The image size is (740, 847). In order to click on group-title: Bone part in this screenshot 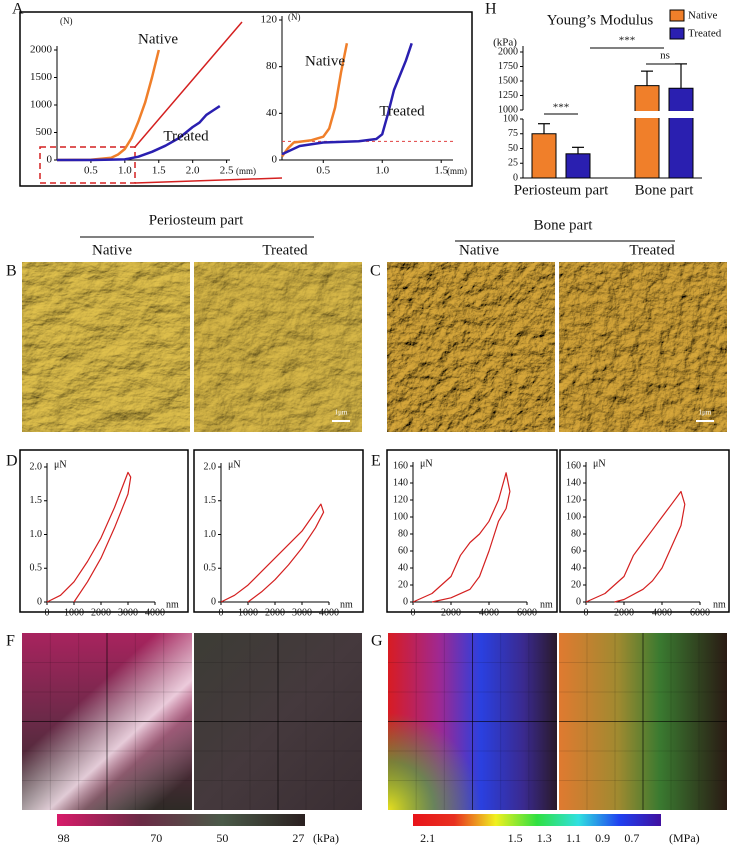, I will do `click(564, 225)`.